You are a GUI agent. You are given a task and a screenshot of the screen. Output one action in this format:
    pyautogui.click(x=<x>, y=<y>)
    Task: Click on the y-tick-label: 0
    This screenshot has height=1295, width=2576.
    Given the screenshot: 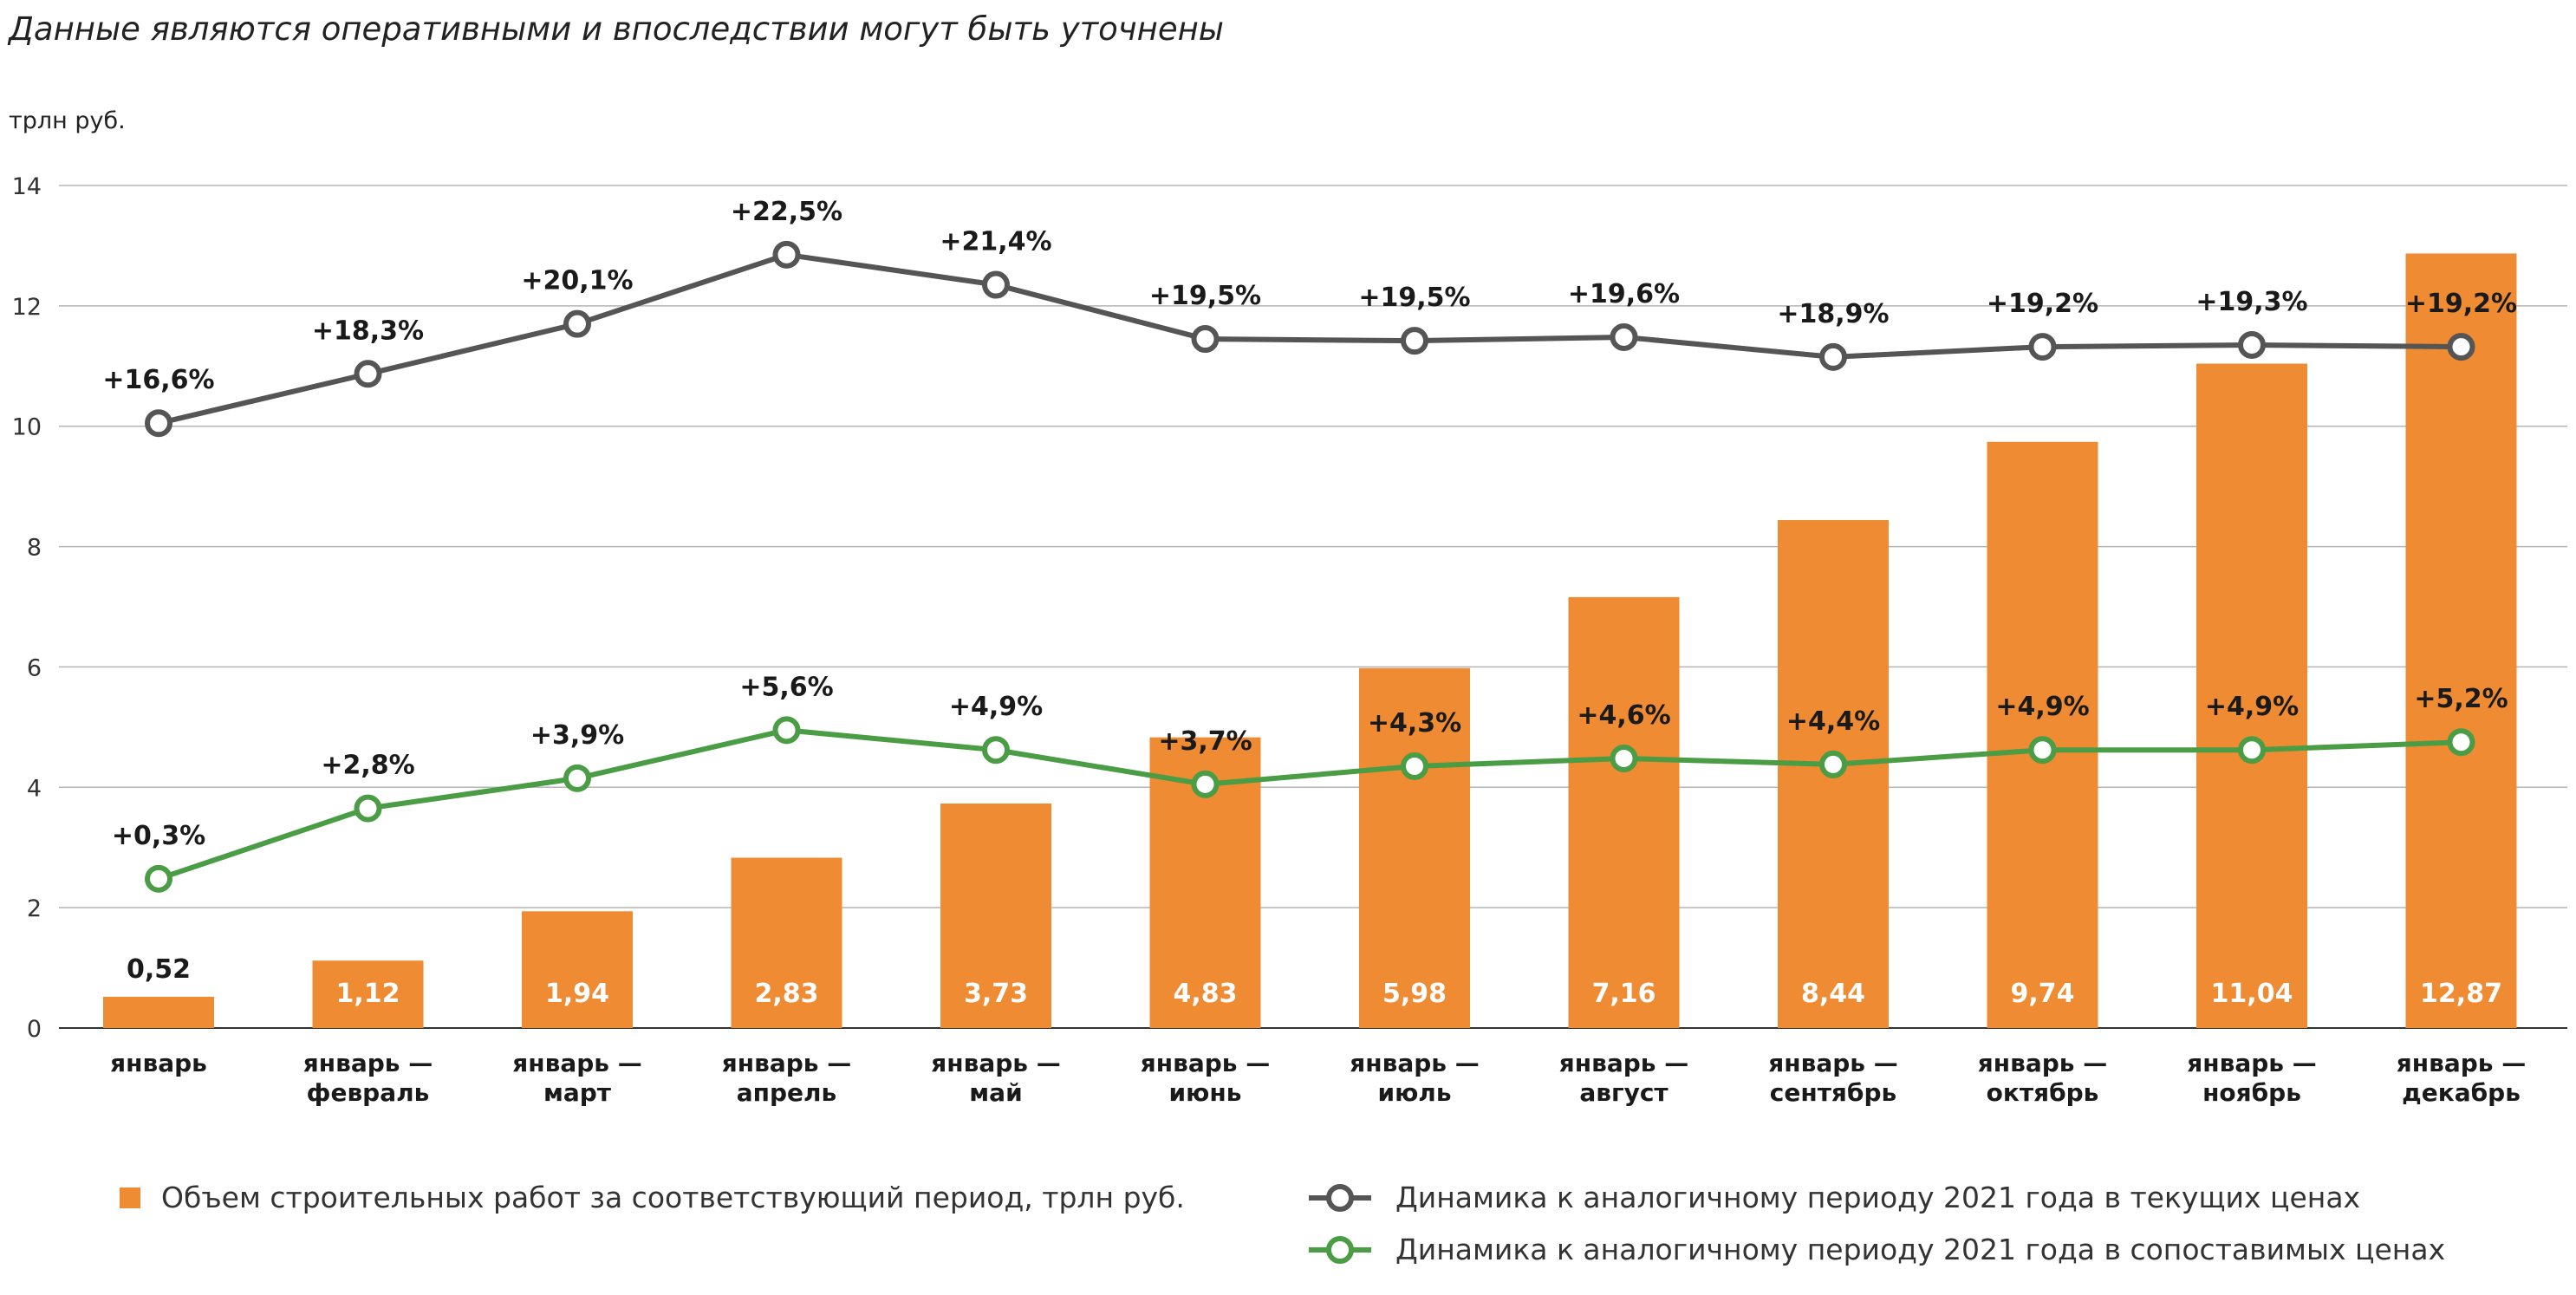 What is the action you would take?
    pyautogui.click(x=34, y=1029)
    